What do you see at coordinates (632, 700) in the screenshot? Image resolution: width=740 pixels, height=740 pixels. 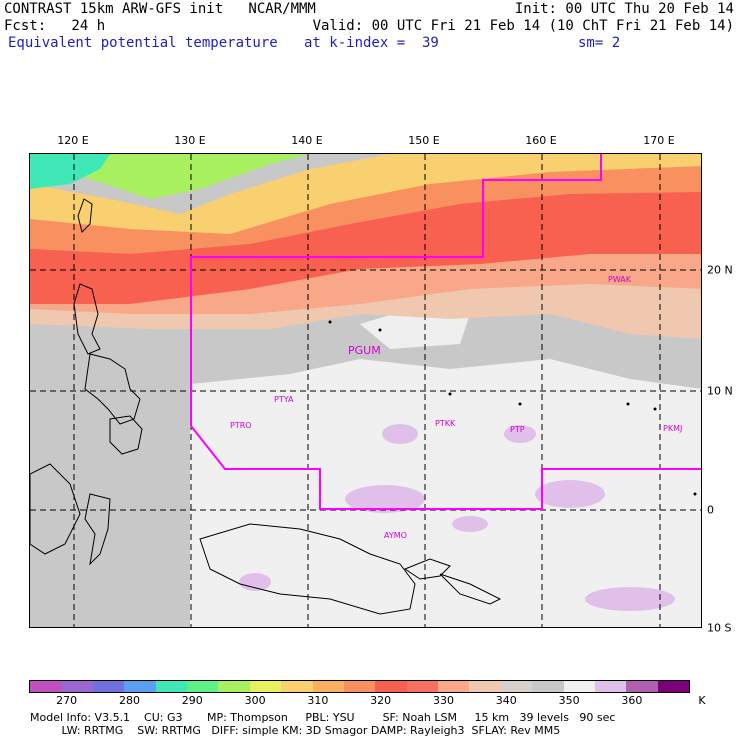 I see `colorbar-tick-label: 360` at bounding box center [632, 700].